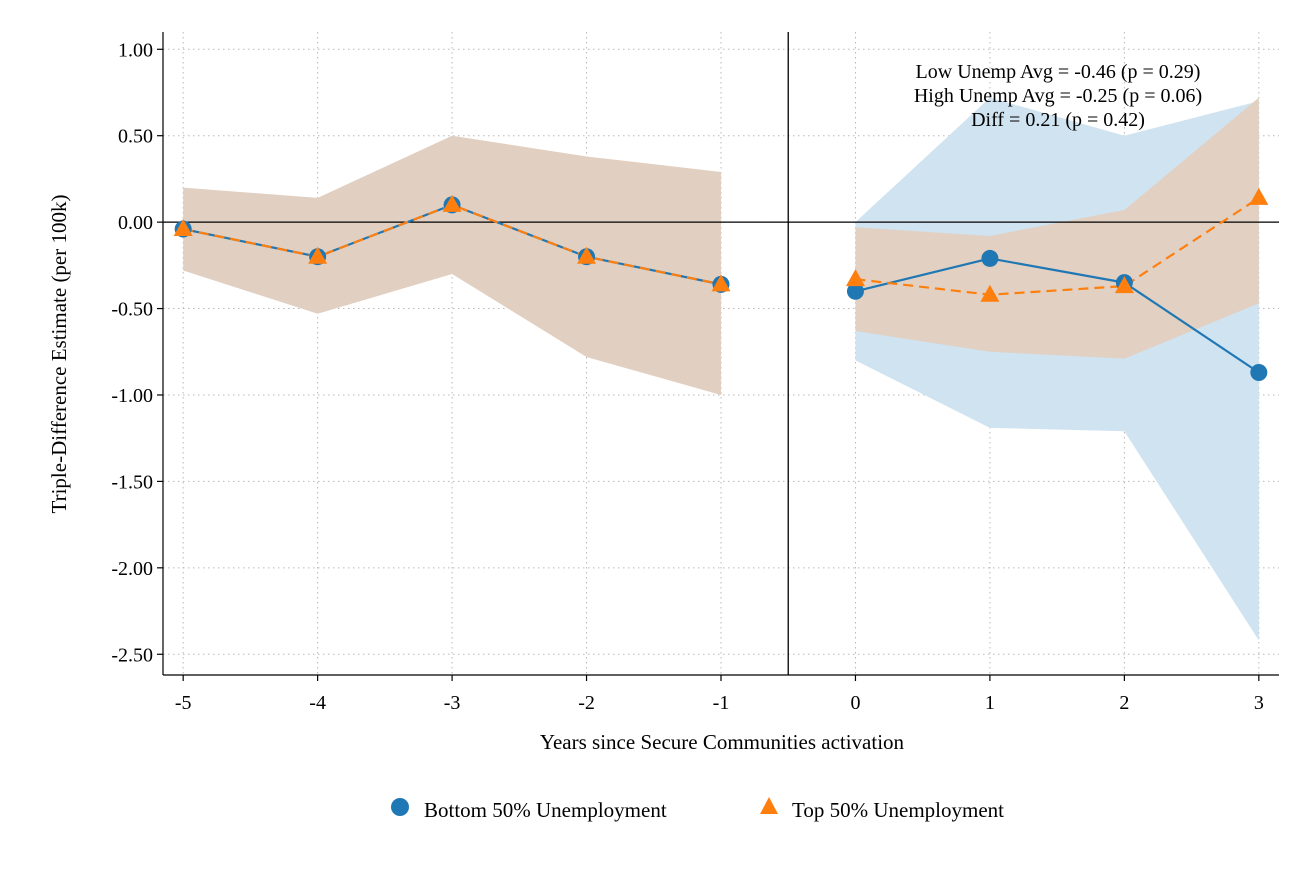 The image size is (1312, 879). I want to click on series-line-bottom-50-post, so click(1057, 315).